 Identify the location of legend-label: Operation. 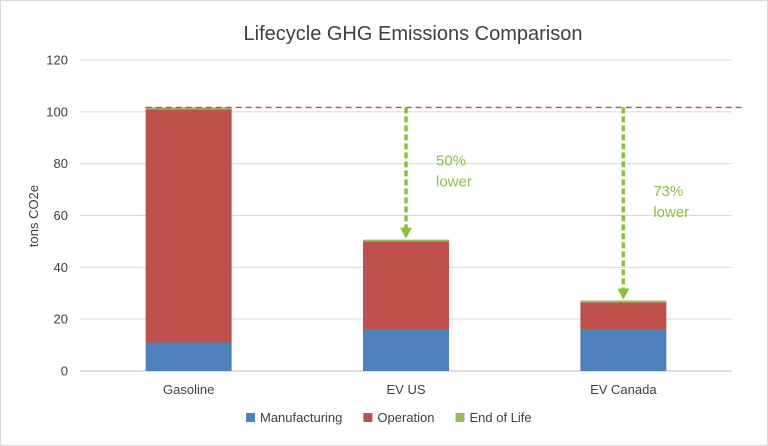
(405, 417).